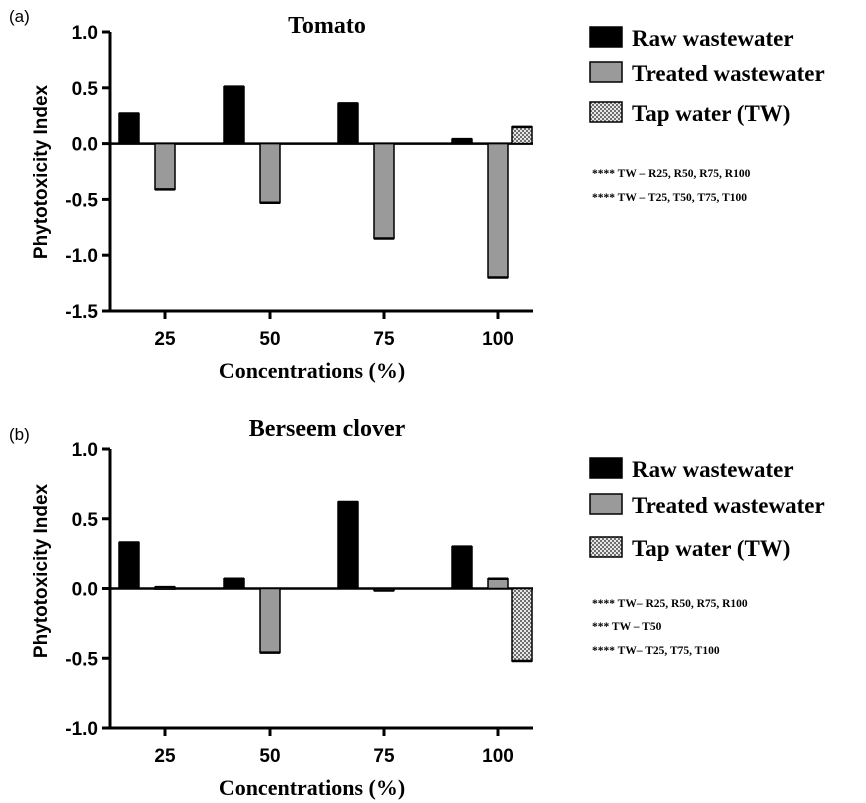  Describe the element at coordinates (19, 16) in the screenshot. I see `panel-label: (a)` at that location.